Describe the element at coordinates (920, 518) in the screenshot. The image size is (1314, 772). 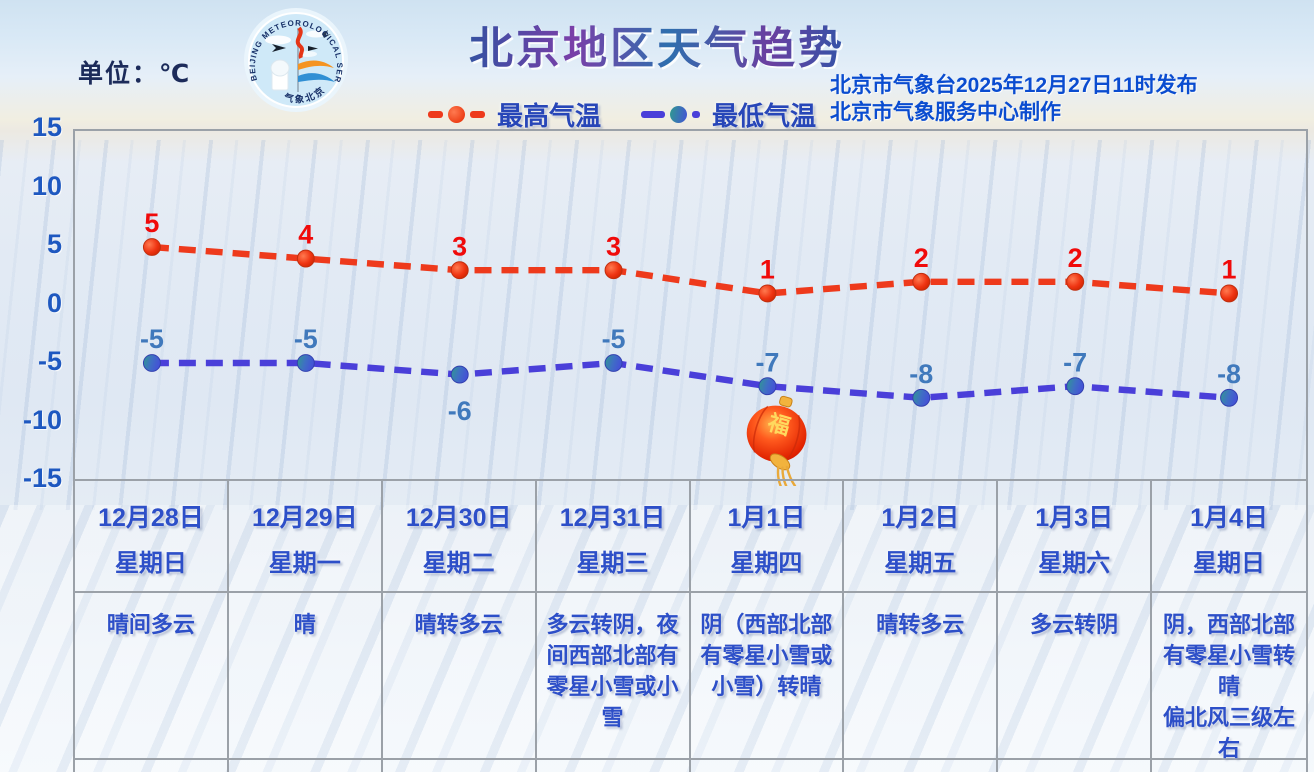
I see `date-label: 1月2日` at that location.